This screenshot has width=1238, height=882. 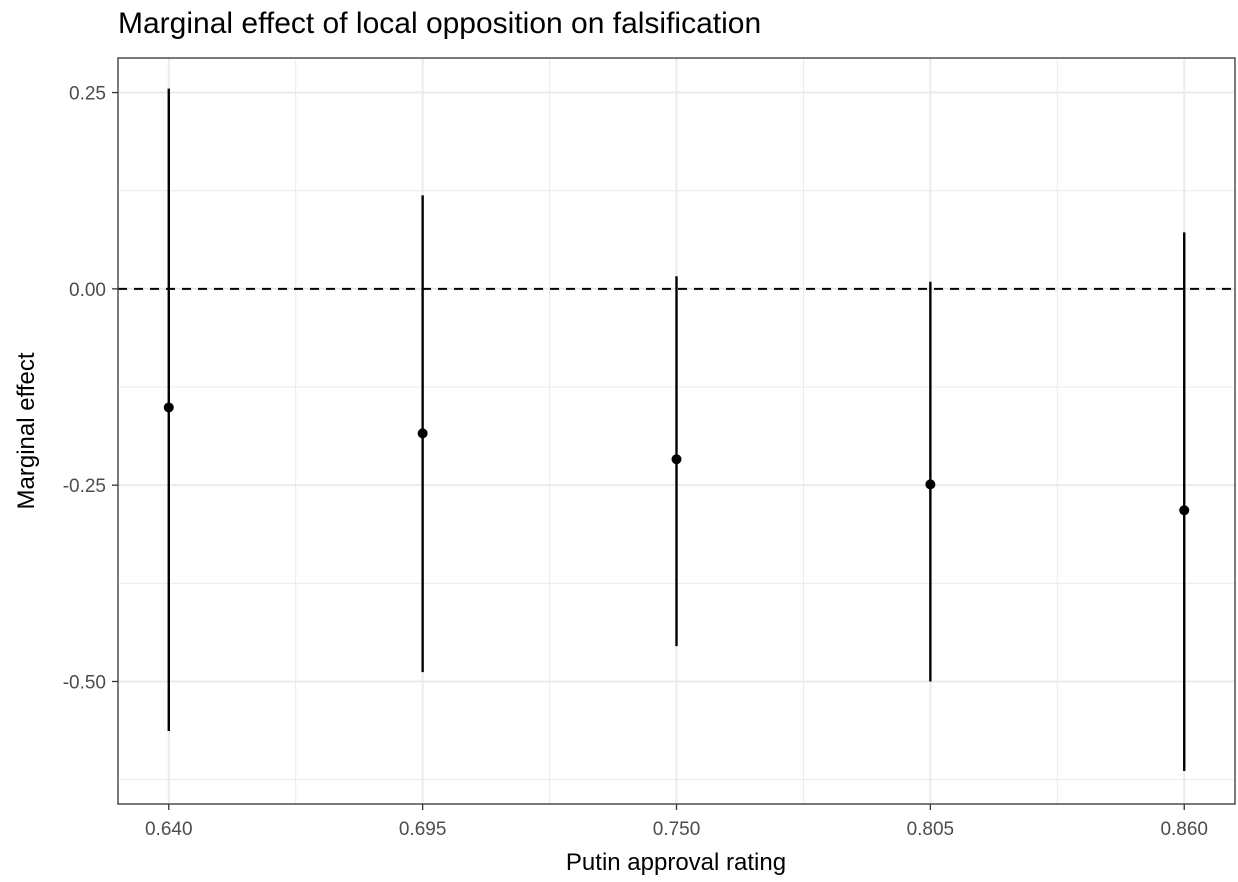 What do you see at coordinates (87, 94) in the screenshot?
I see `y-tick-label: 0.25` at bounding box center [87, 94].